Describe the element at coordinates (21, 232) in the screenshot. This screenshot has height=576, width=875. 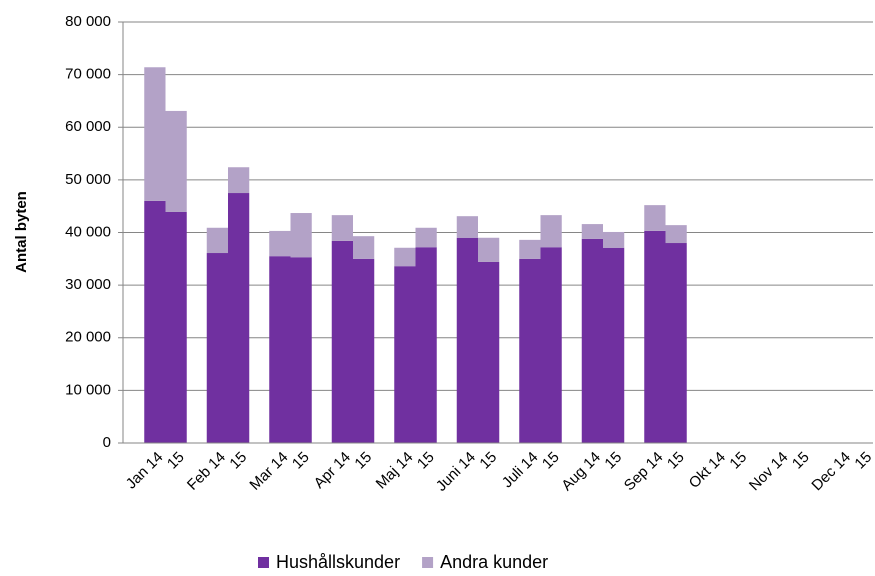
I see `y-axis-label: Antal byten` at that location.